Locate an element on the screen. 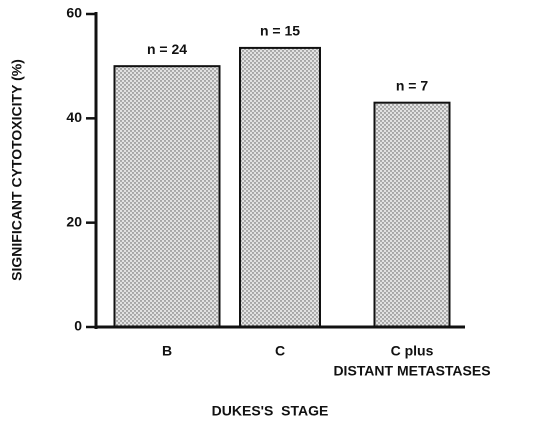  x-axis-label: DUKES'S STAGE is located at coordinates (270, 411).